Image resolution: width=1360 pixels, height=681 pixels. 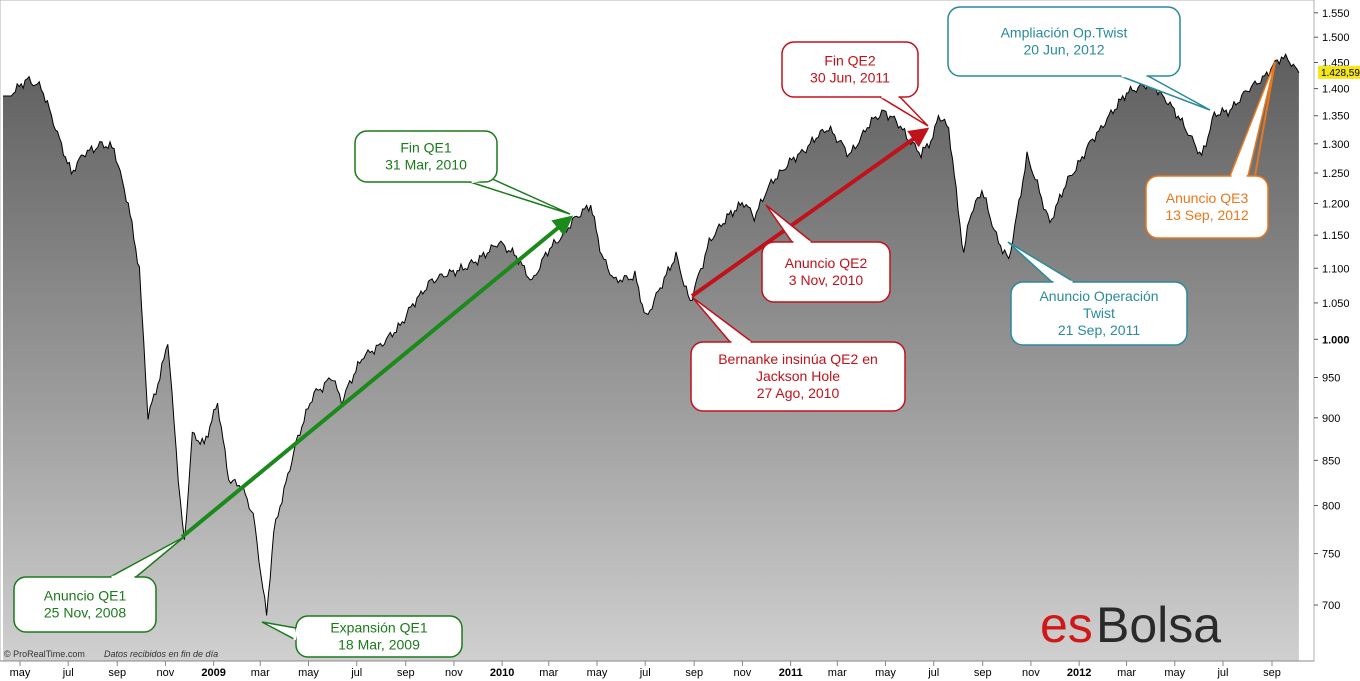 What do you see at coordinates (378, 628) in the screenshot?
I see `callout-line: Expansión QE1` at bounding box center [378, 628].